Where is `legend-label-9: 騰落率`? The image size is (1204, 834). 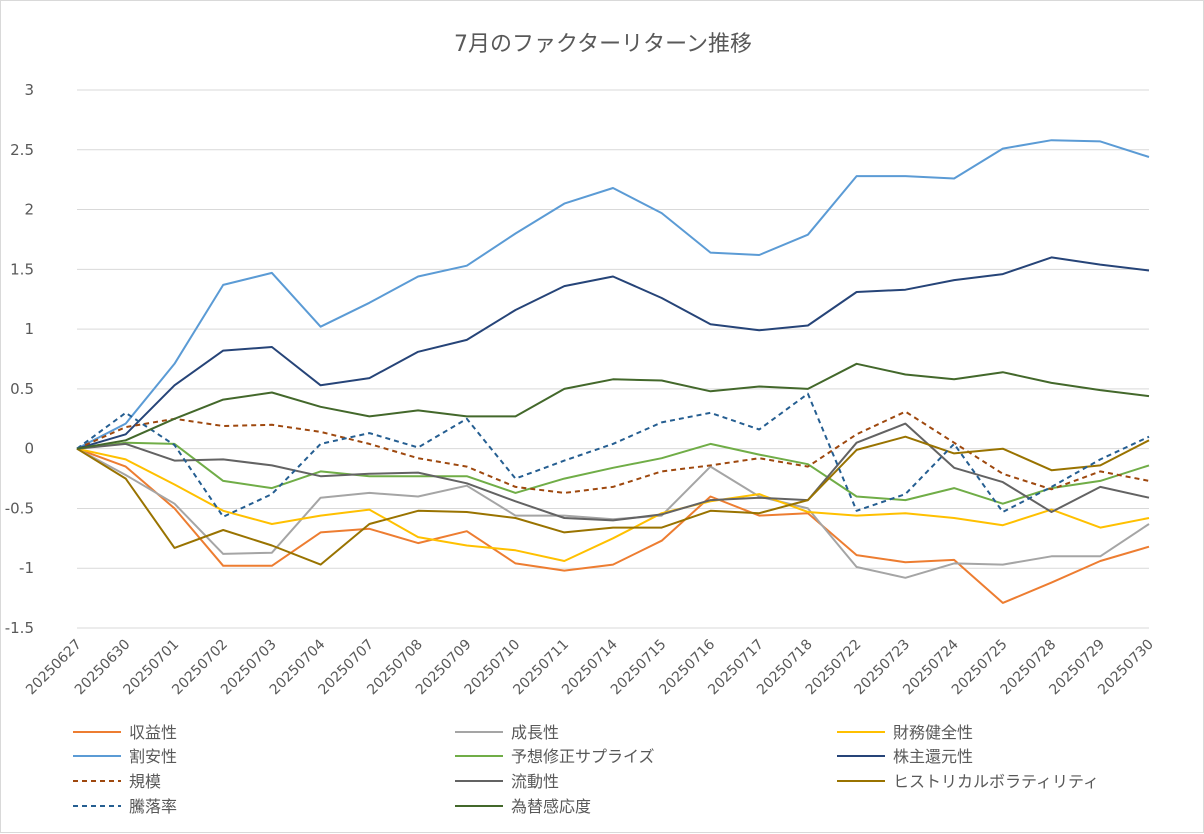
legend-label-9: 騰落率 is located at coordinates (153, 806).